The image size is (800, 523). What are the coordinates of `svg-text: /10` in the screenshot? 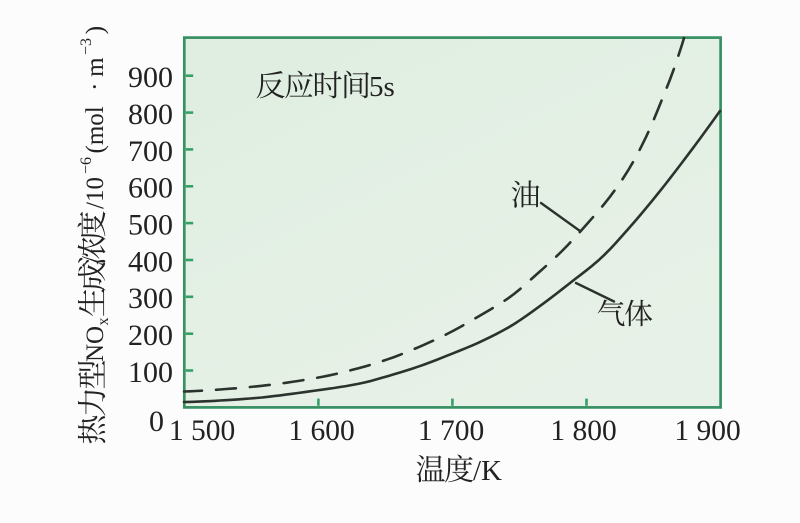 It's located at (95, 193).